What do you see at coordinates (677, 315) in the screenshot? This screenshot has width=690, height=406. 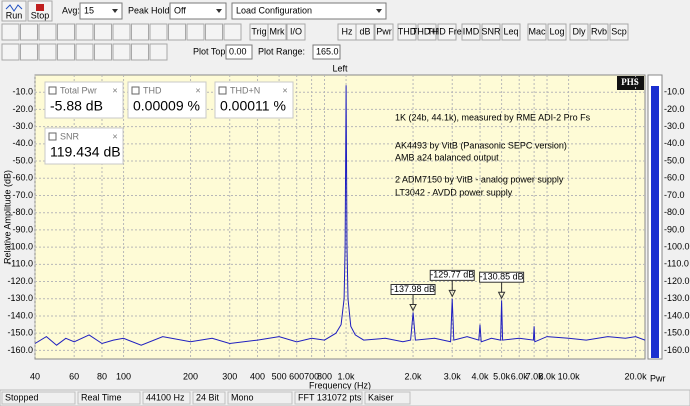 I see `y2-tick-label: -140.0` at bounding box center [677, 315].